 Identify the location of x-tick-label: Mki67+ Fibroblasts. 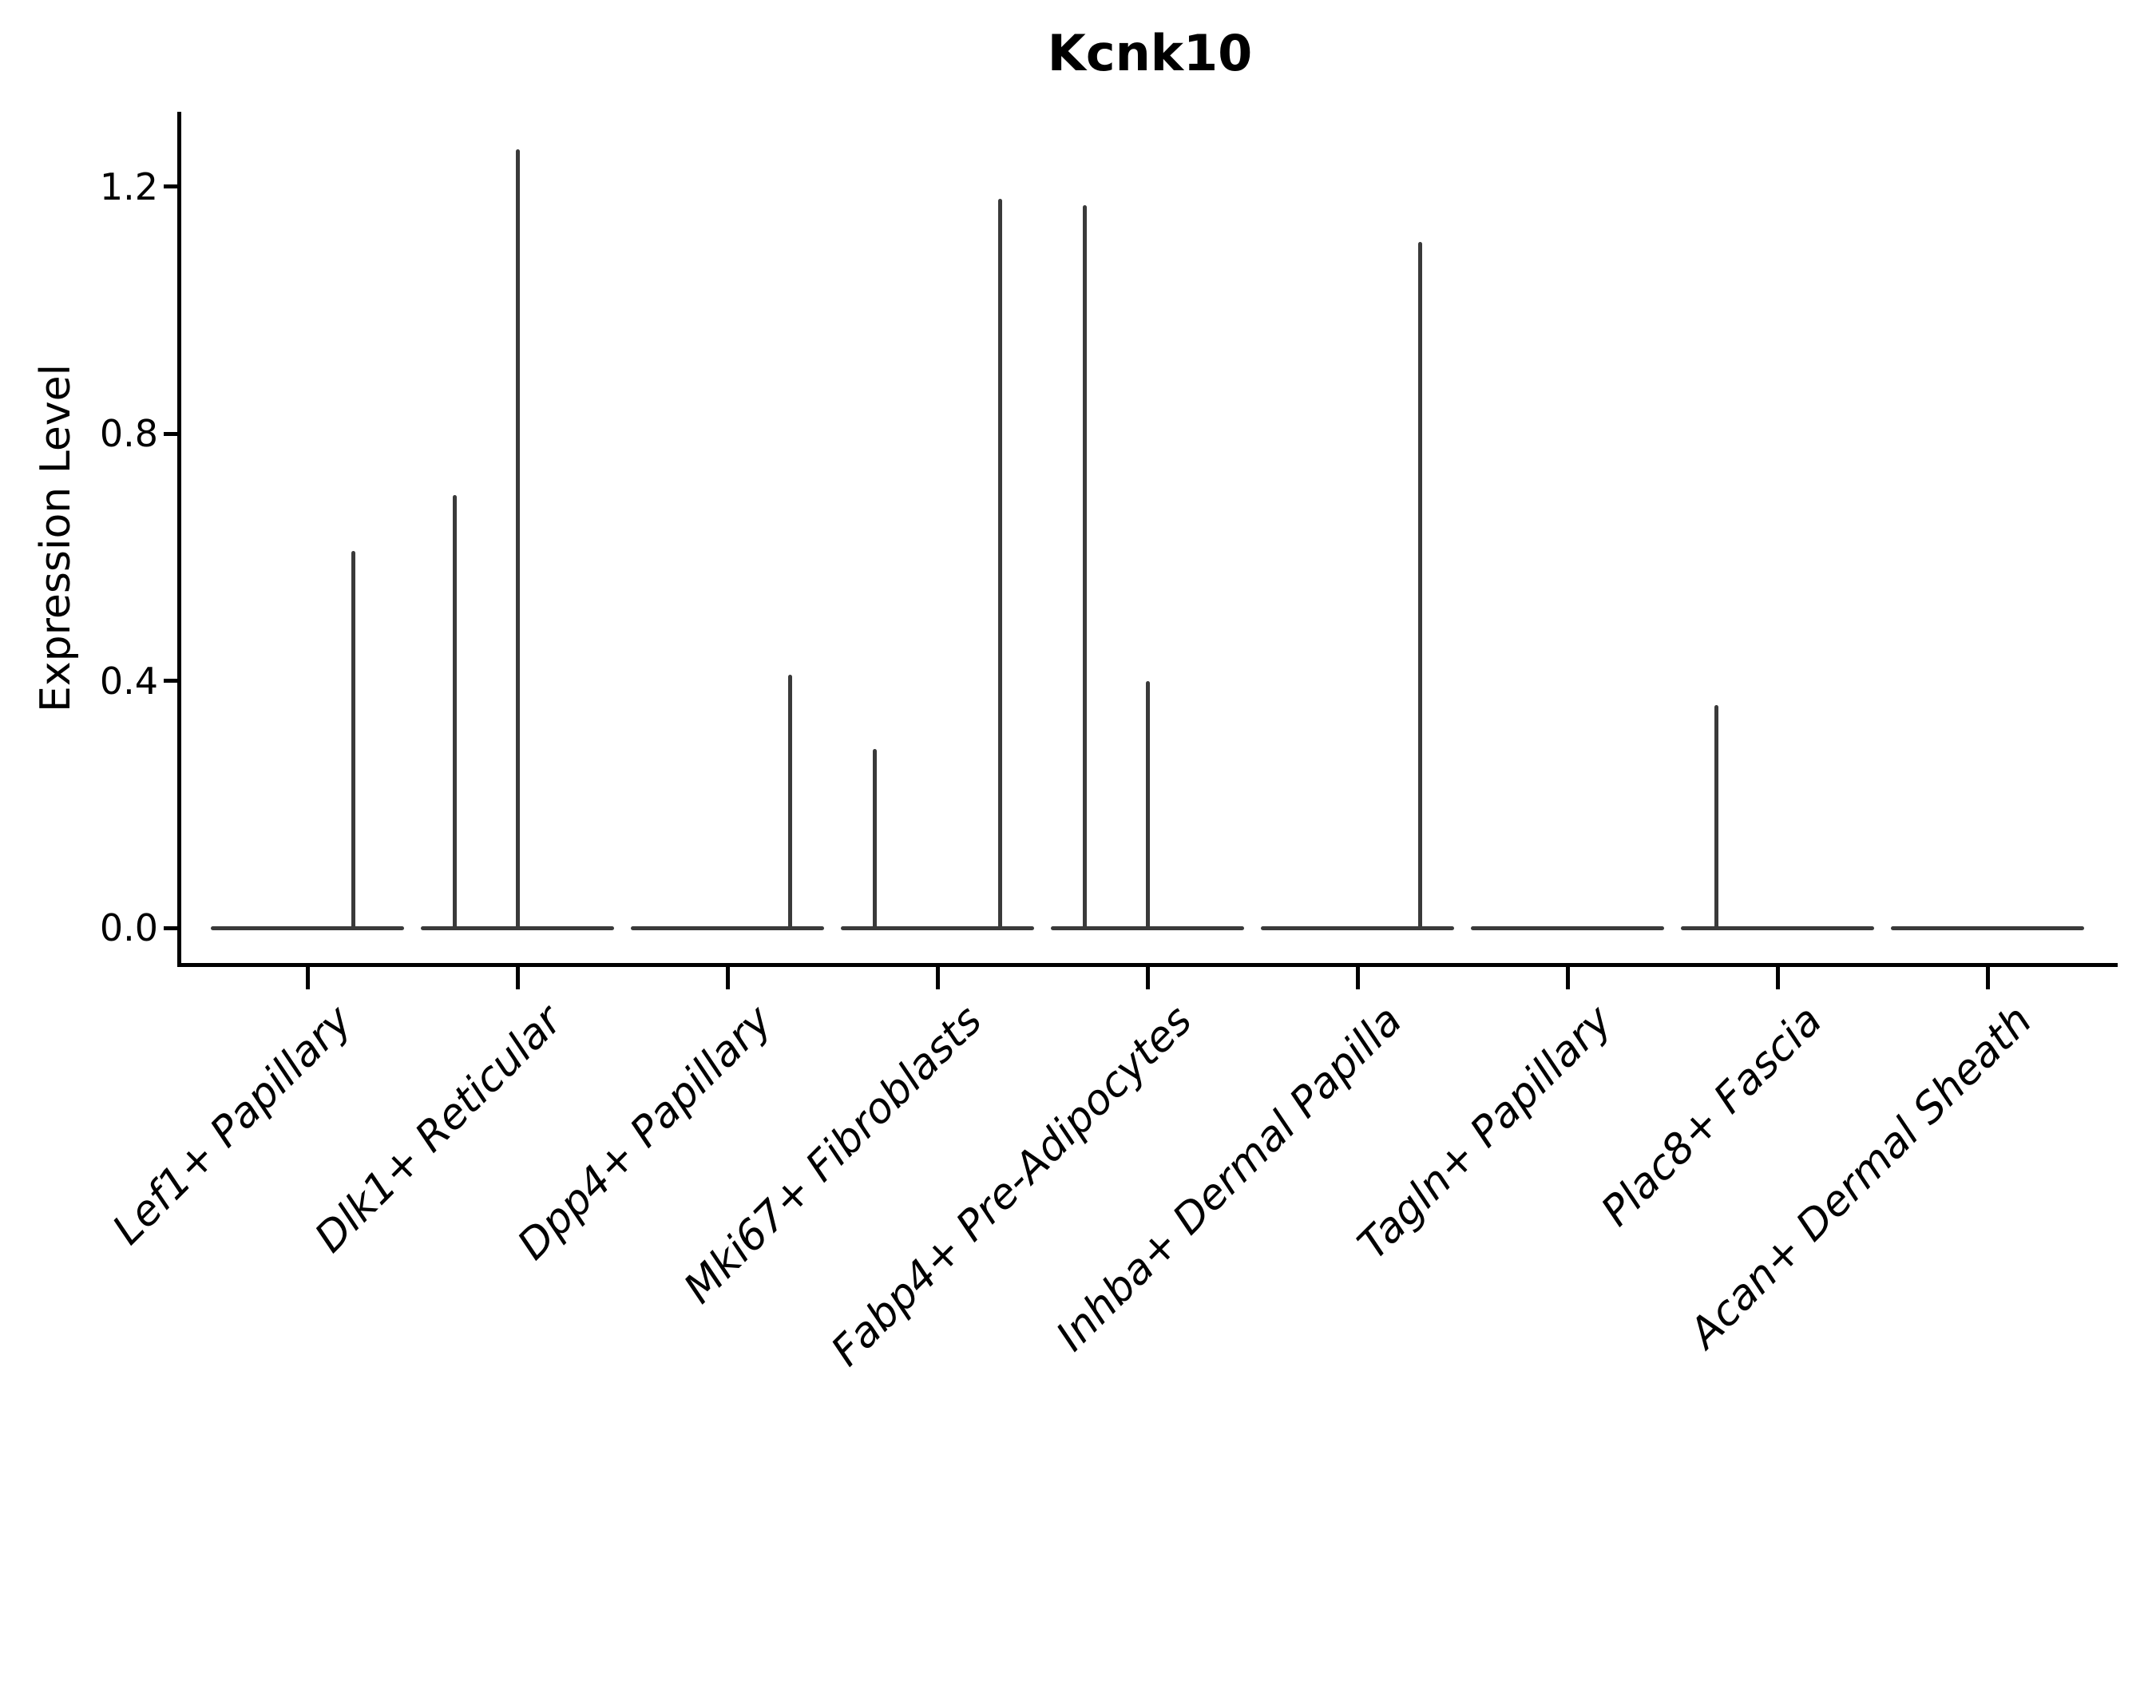
(833, 1155).